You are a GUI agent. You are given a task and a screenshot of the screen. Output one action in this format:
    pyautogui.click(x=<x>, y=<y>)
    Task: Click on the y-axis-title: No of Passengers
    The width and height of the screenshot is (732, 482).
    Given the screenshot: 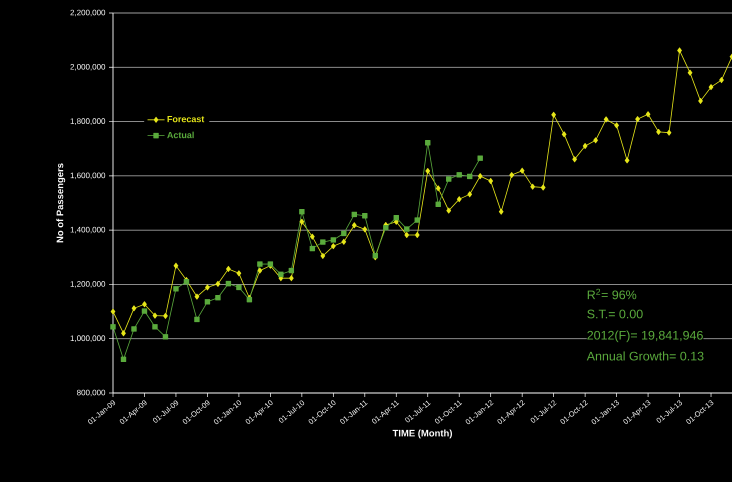 What is the action you would take?
    pyautogui.click(x=61, y=202)
    